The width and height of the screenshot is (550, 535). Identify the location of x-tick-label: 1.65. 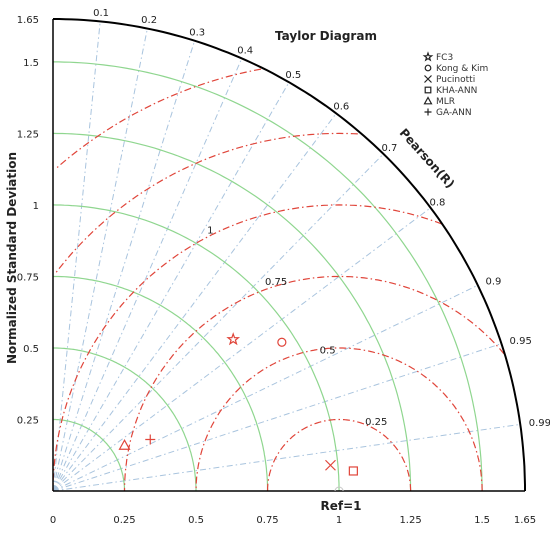
(525, 520).